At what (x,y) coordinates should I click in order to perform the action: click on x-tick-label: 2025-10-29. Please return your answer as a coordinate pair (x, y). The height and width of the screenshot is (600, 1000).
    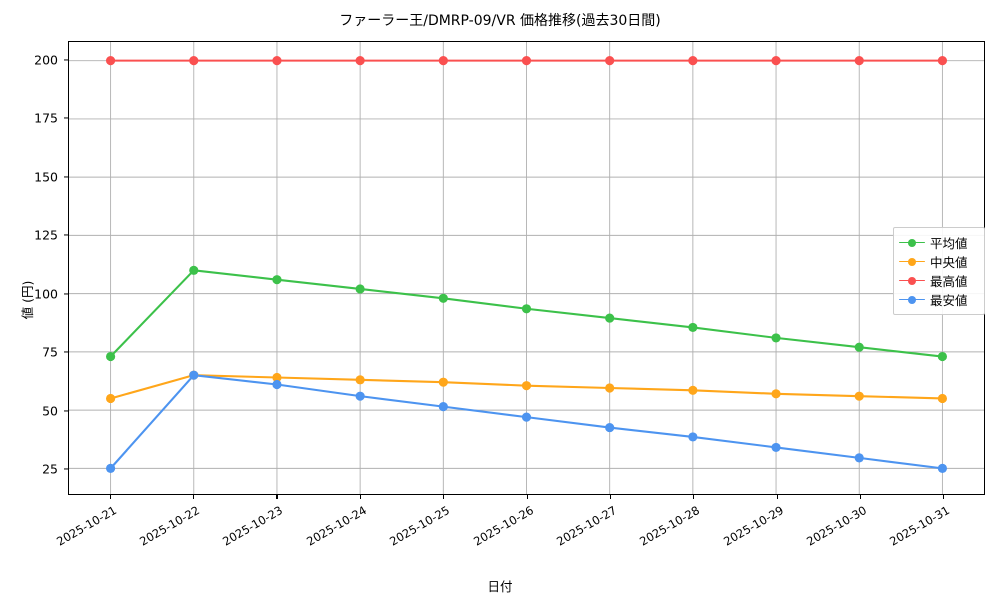
    Looking at the image, I should click on (753, 526).